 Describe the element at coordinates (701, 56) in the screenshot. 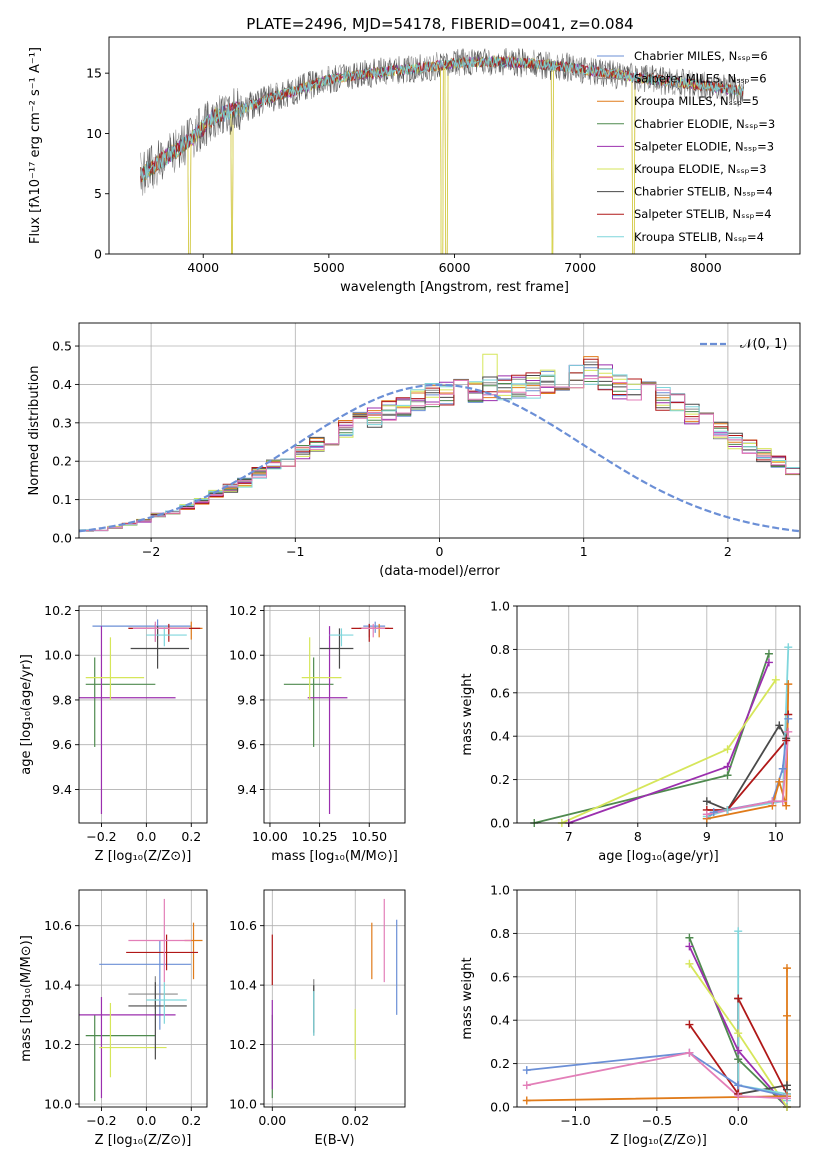

I see `legend-label-chabrier_miles: Chabrier MILES, Nₛₛₚ=6` at that location.